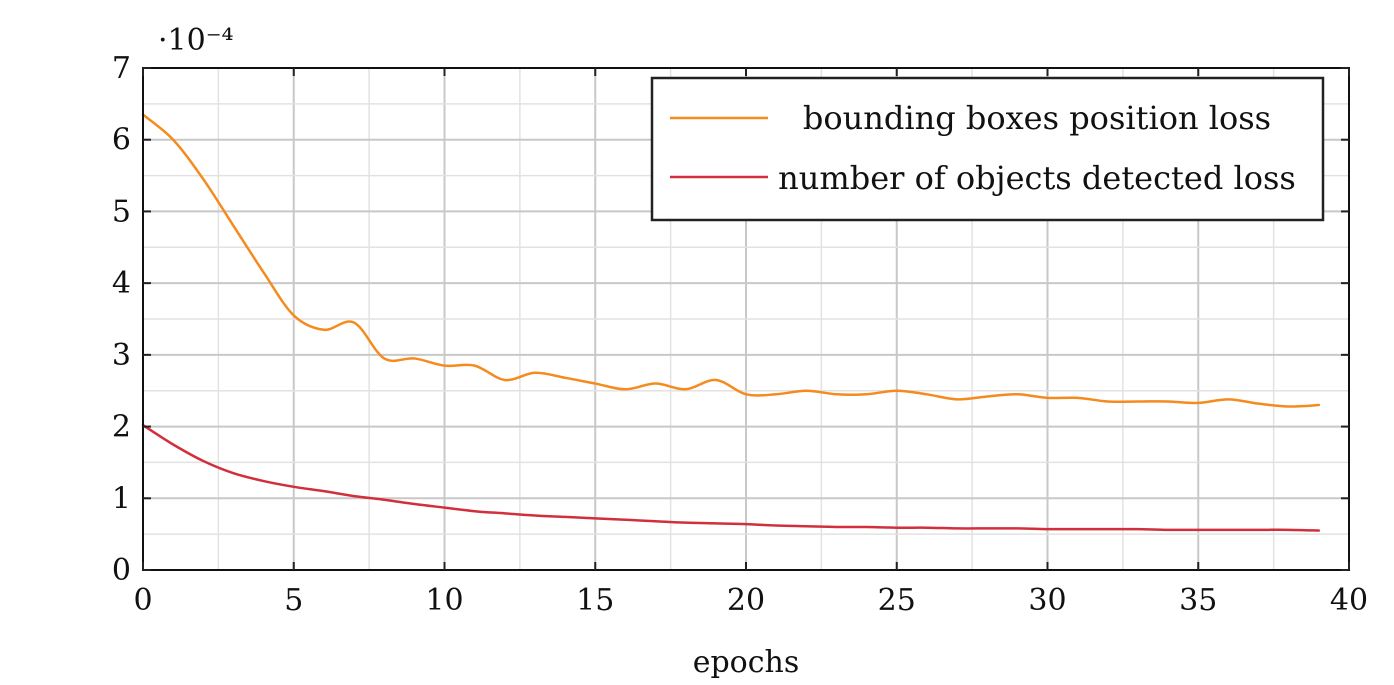  Describe the element at coordinates (121, 427) in the screenshot. I see `y-tick-label: 2` at that location.